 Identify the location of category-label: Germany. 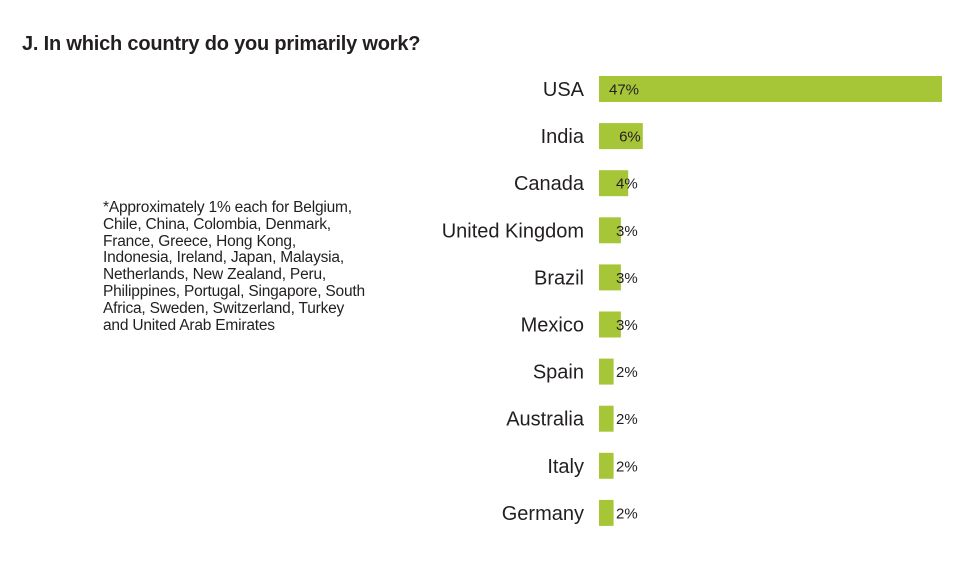
(543, 514).